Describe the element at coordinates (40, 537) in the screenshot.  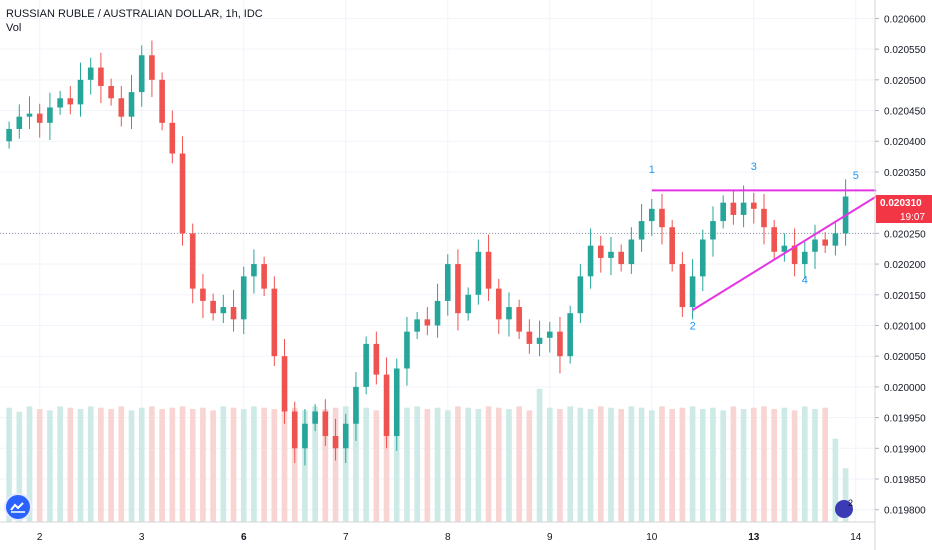
I see `x-tick-label: 2` at that location.